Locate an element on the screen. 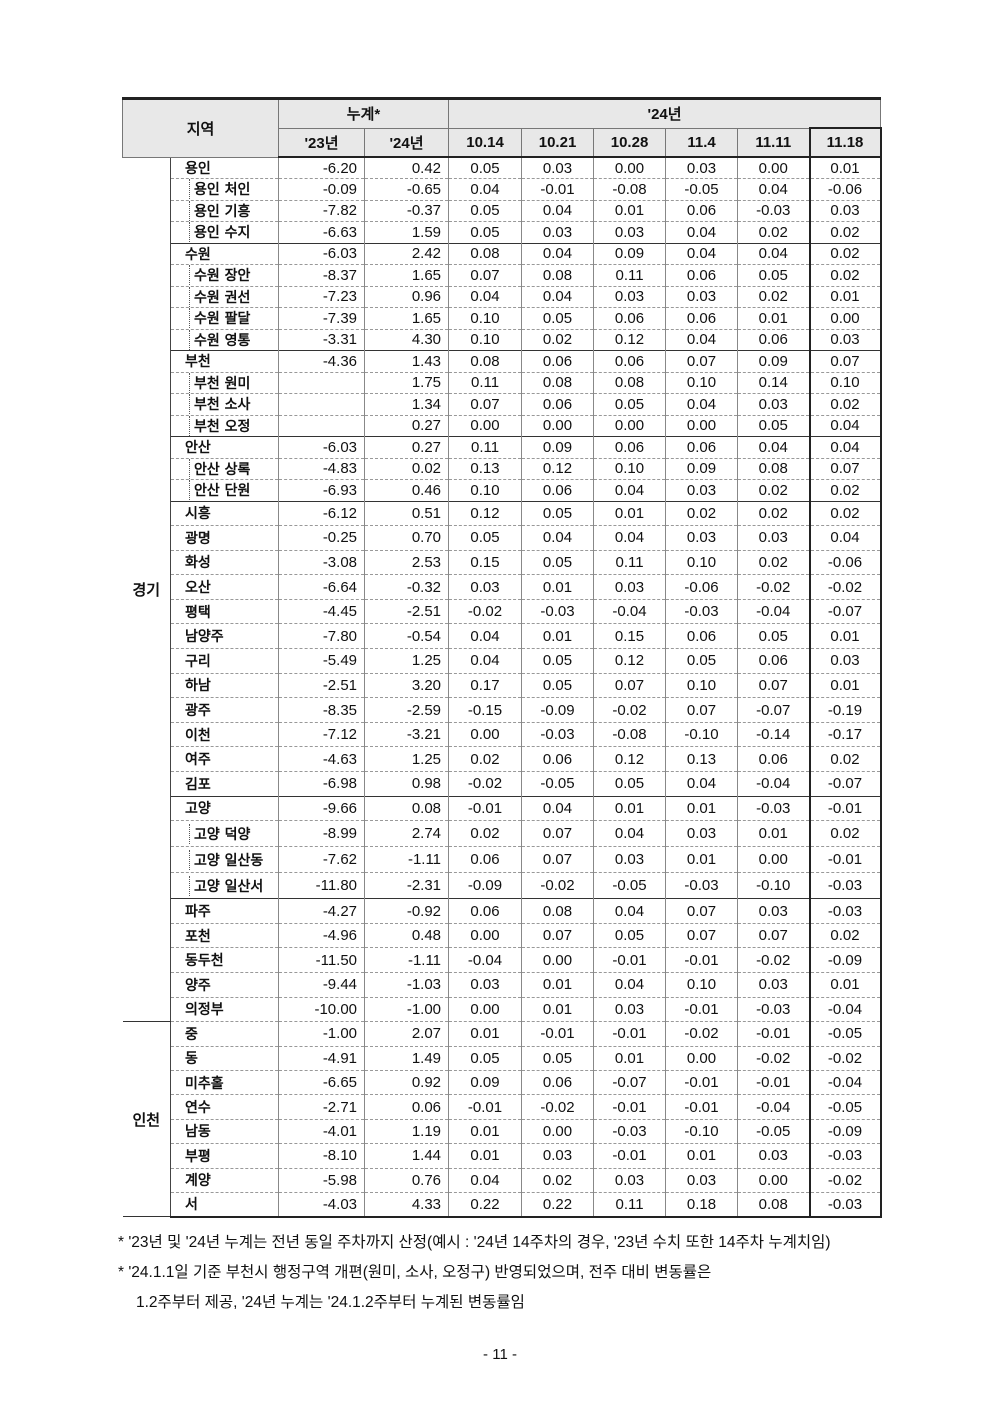 This screenshot has height=1413, width=1000. region-name: 오산 is located at coordinates (224, 587).